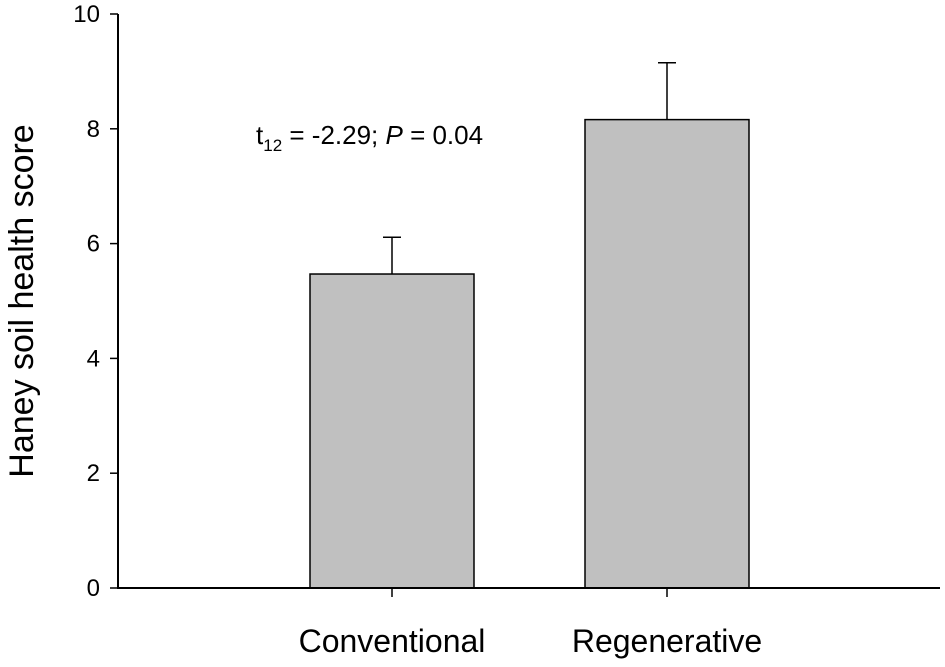  I want to click on y-tick-label-8: 8, so click(93, 129).